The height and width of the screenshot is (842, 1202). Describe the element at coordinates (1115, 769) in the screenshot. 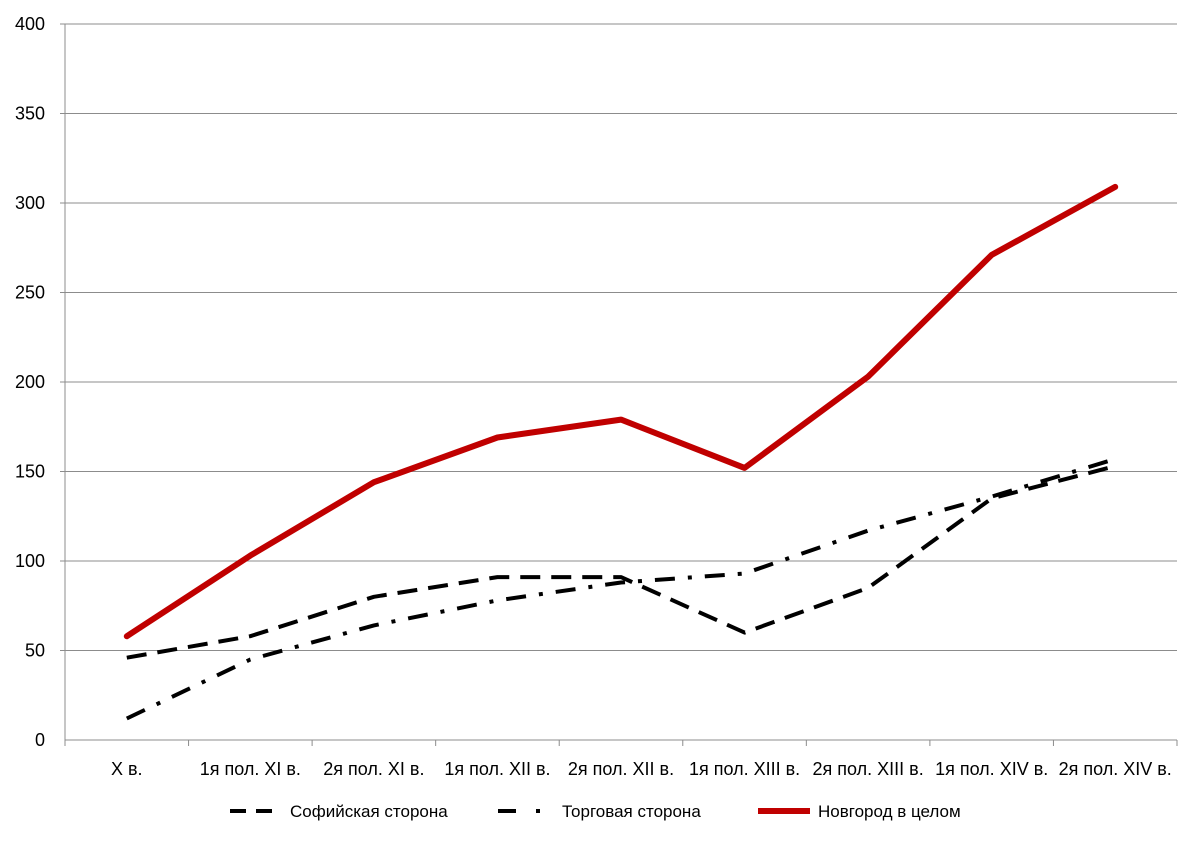

I see `x-tick-label: 2я пол. XIV в.` at that location.